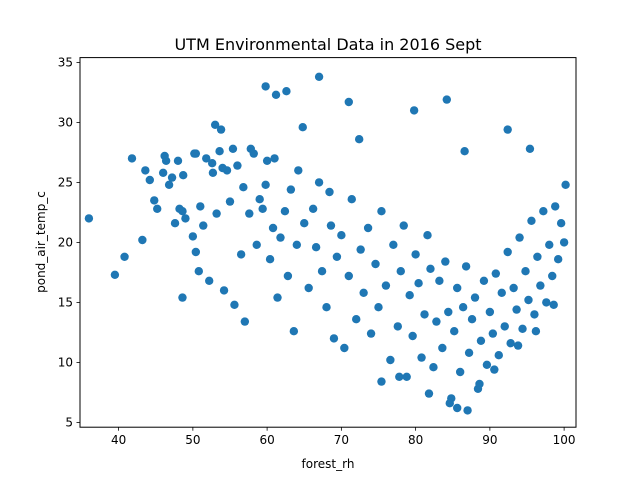 The width and height of the screenshot is (640, 484). I want to click on chart-title: UTM Environmental Data in 2016 Sept, so click(327, 44).